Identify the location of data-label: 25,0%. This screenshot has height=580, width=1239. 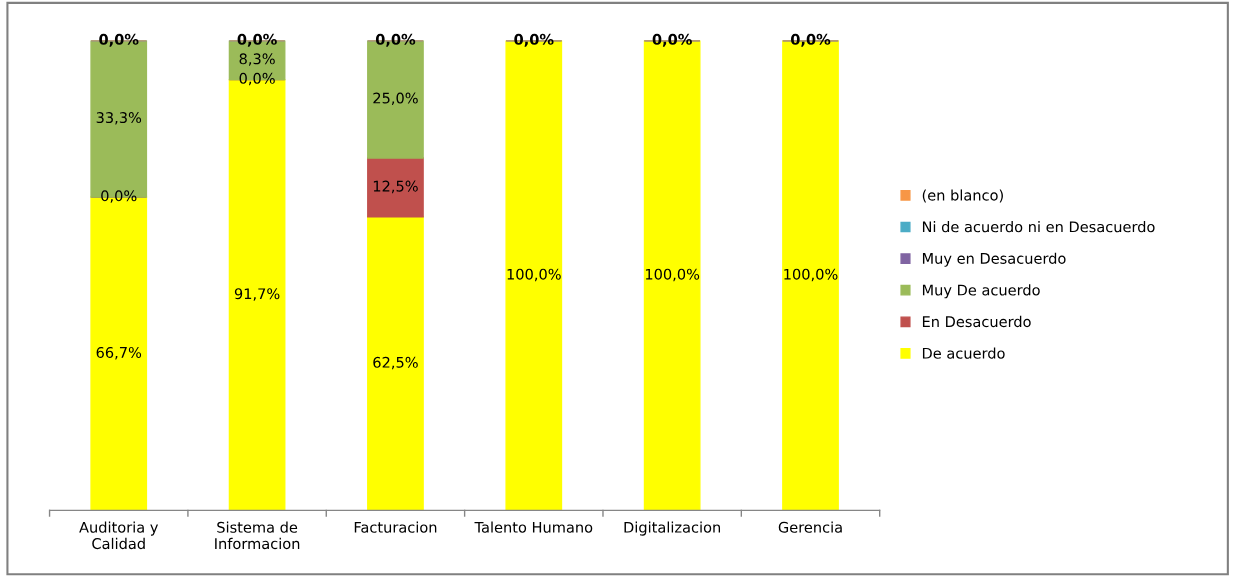
(395, 99).